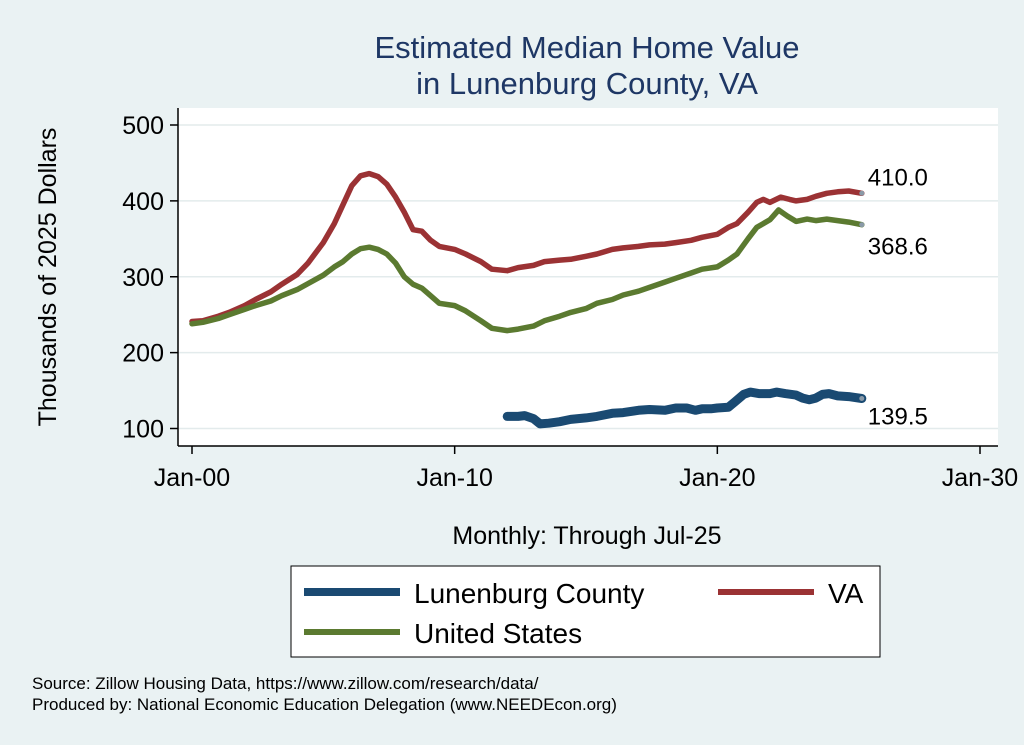  Describe the element at coordinates (684, 408) in the screenshot. I see `series-line-lunenburg-county` at that location.